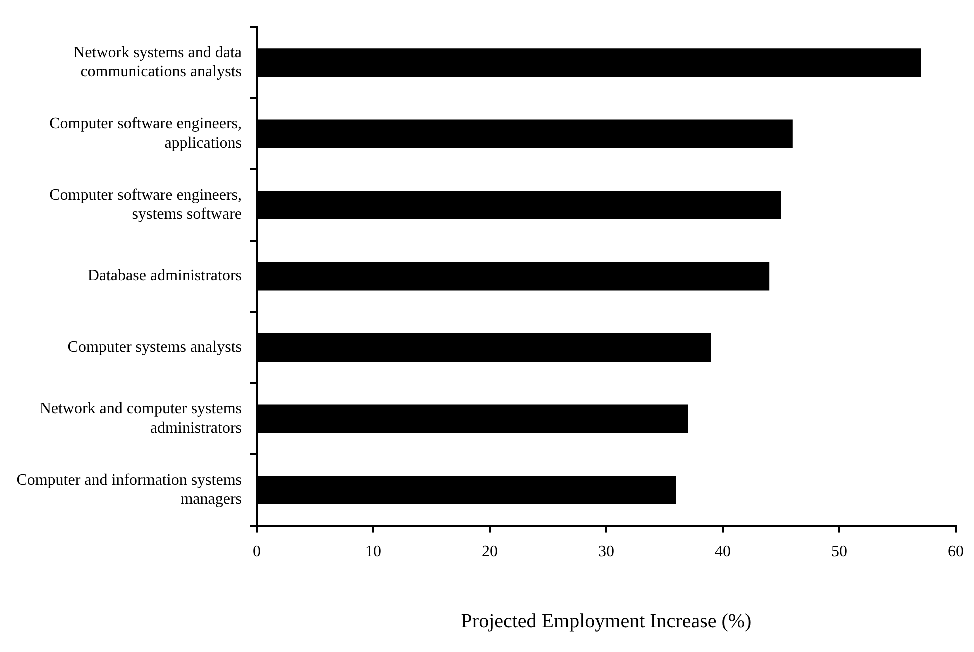 This screenshot has height=652, width=974. What do you see at coordinates (374, 552) in the screenshot?
I see `x-tick-label: 10` at bounding box center [374, 552].